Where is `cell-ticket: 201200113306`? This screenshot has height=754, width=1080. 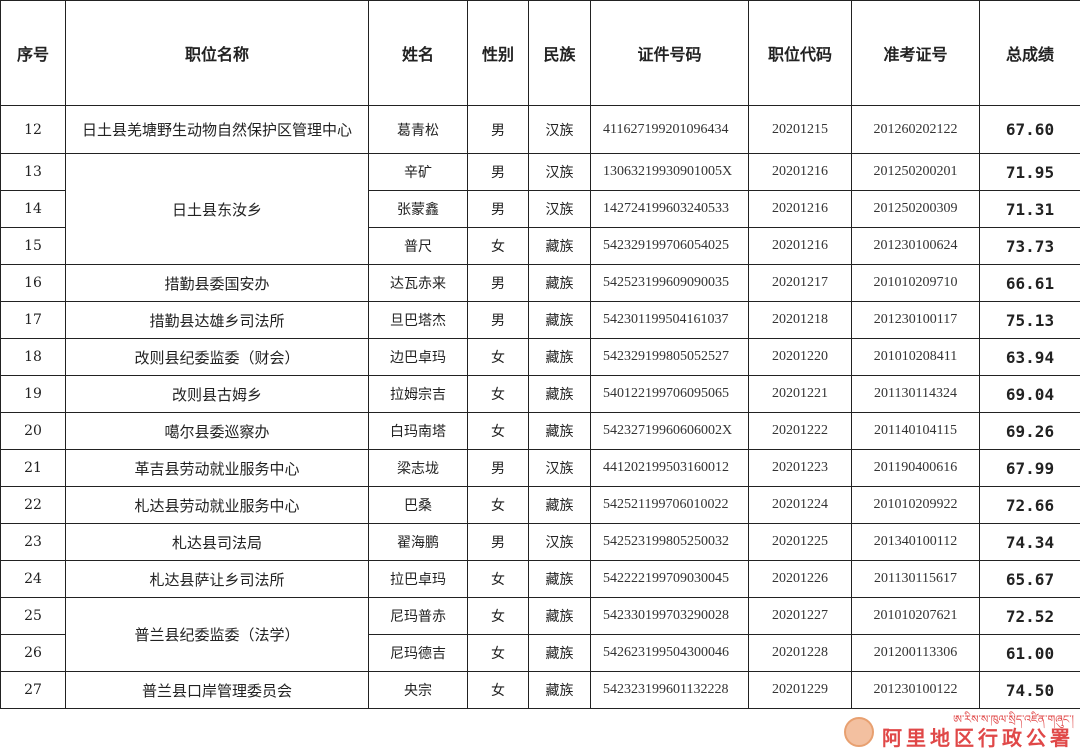
cell-ticket: 201200113306 is located at coordinates (916, 653).